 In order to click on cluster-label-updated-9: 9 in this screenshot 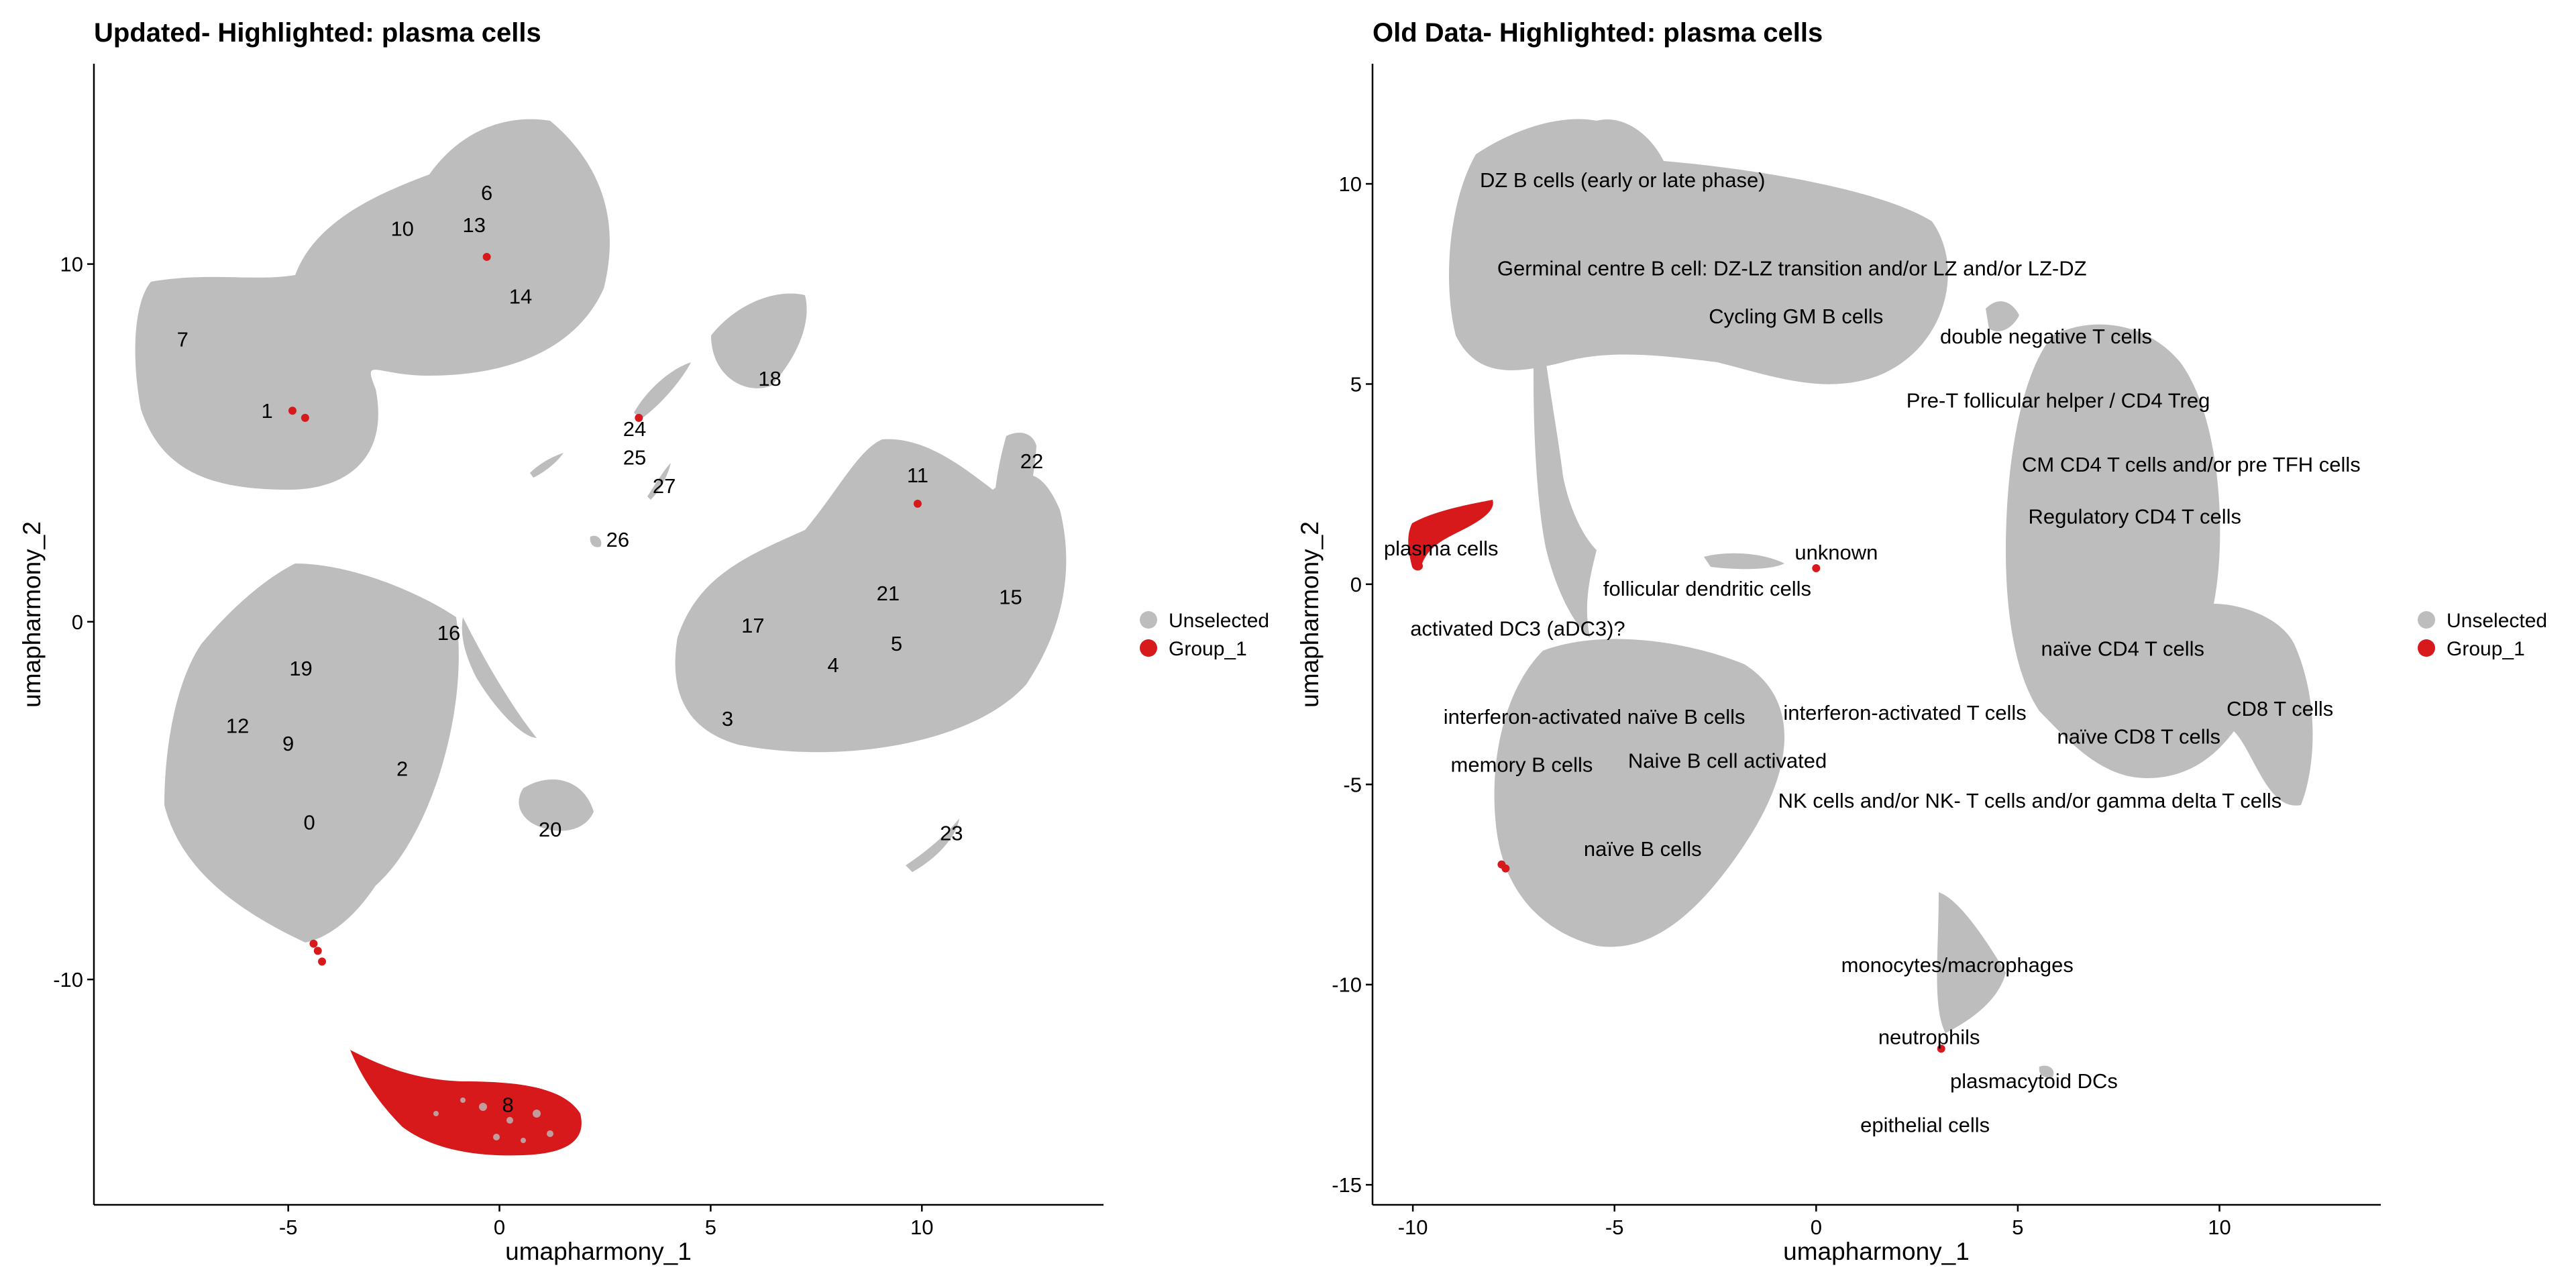, I will do `click(288, 743)`.